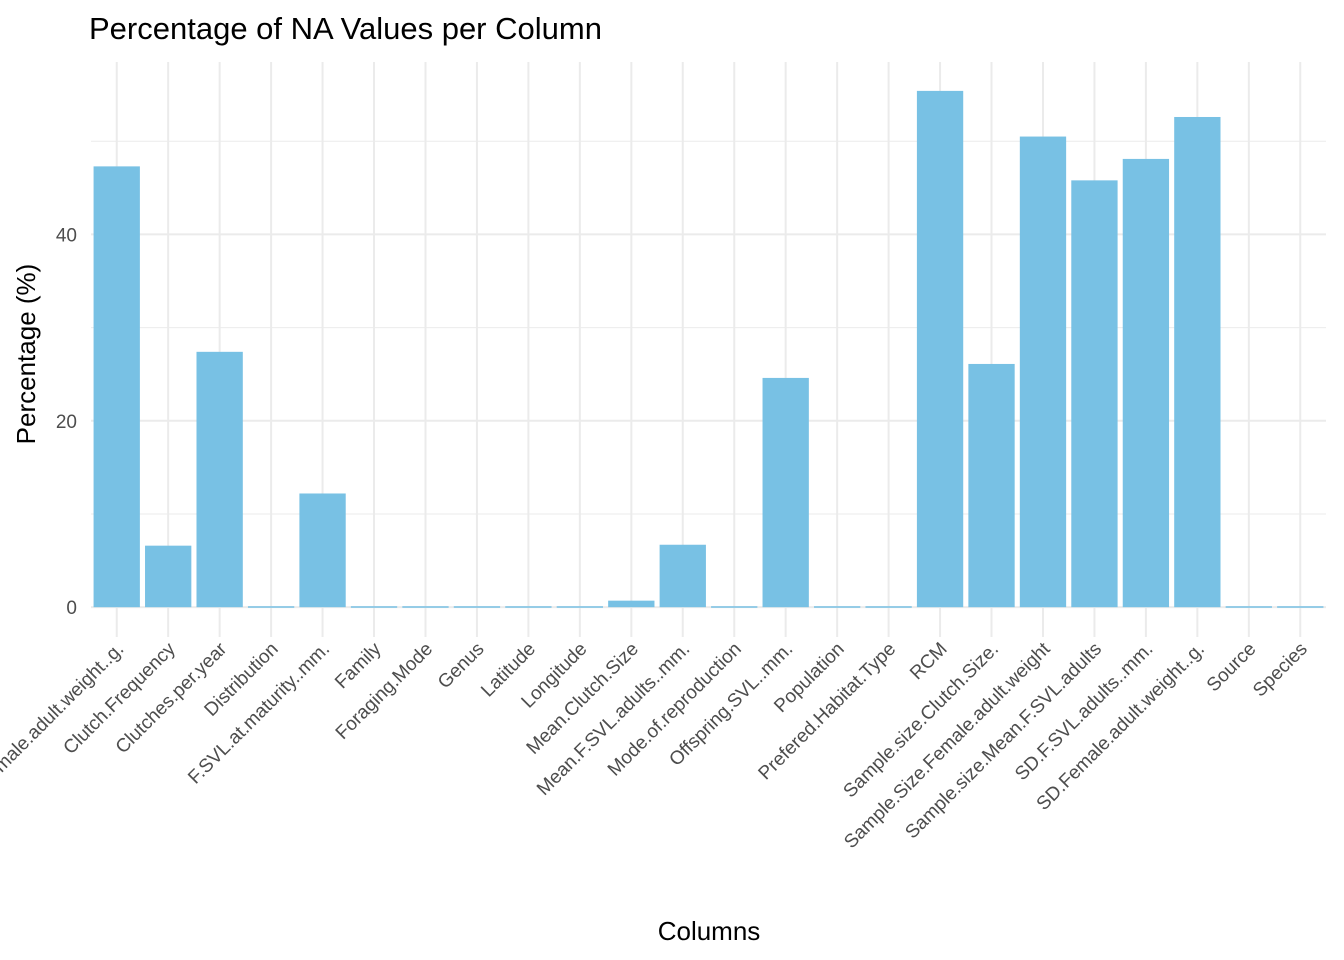 Image resolution: width=1344 pixels, height=960 pixels. Describe the element at coordinates (71, 608) in the screenshot. I see `y-tick-label: 0` at that location.